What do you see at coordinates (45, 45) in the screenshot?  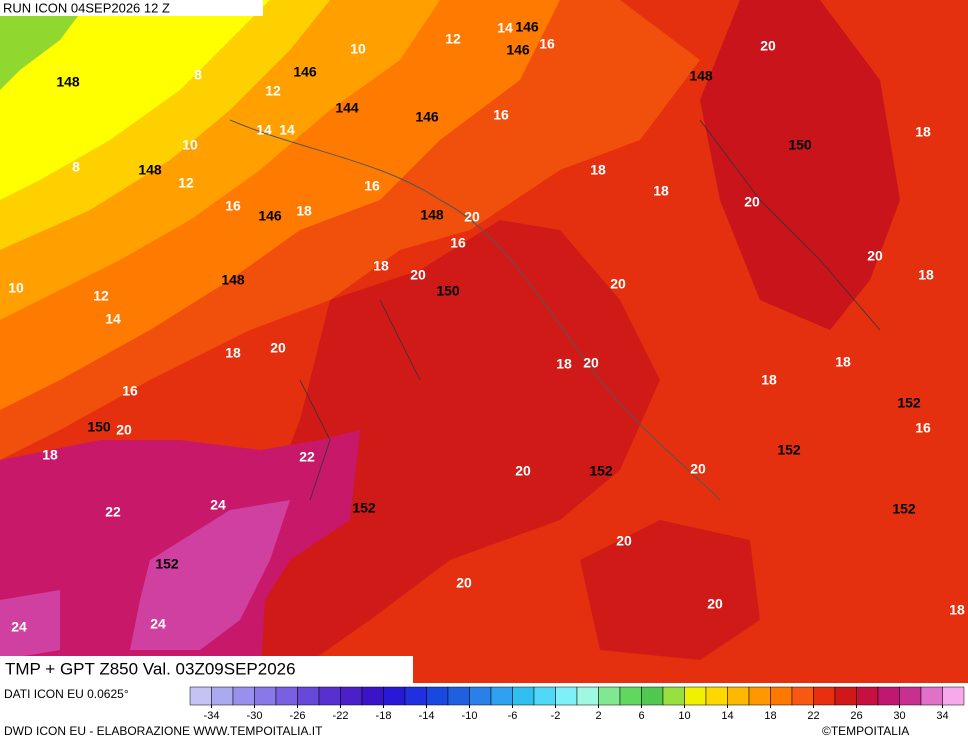 I see `zone-green` at bounding box center [45, 45].